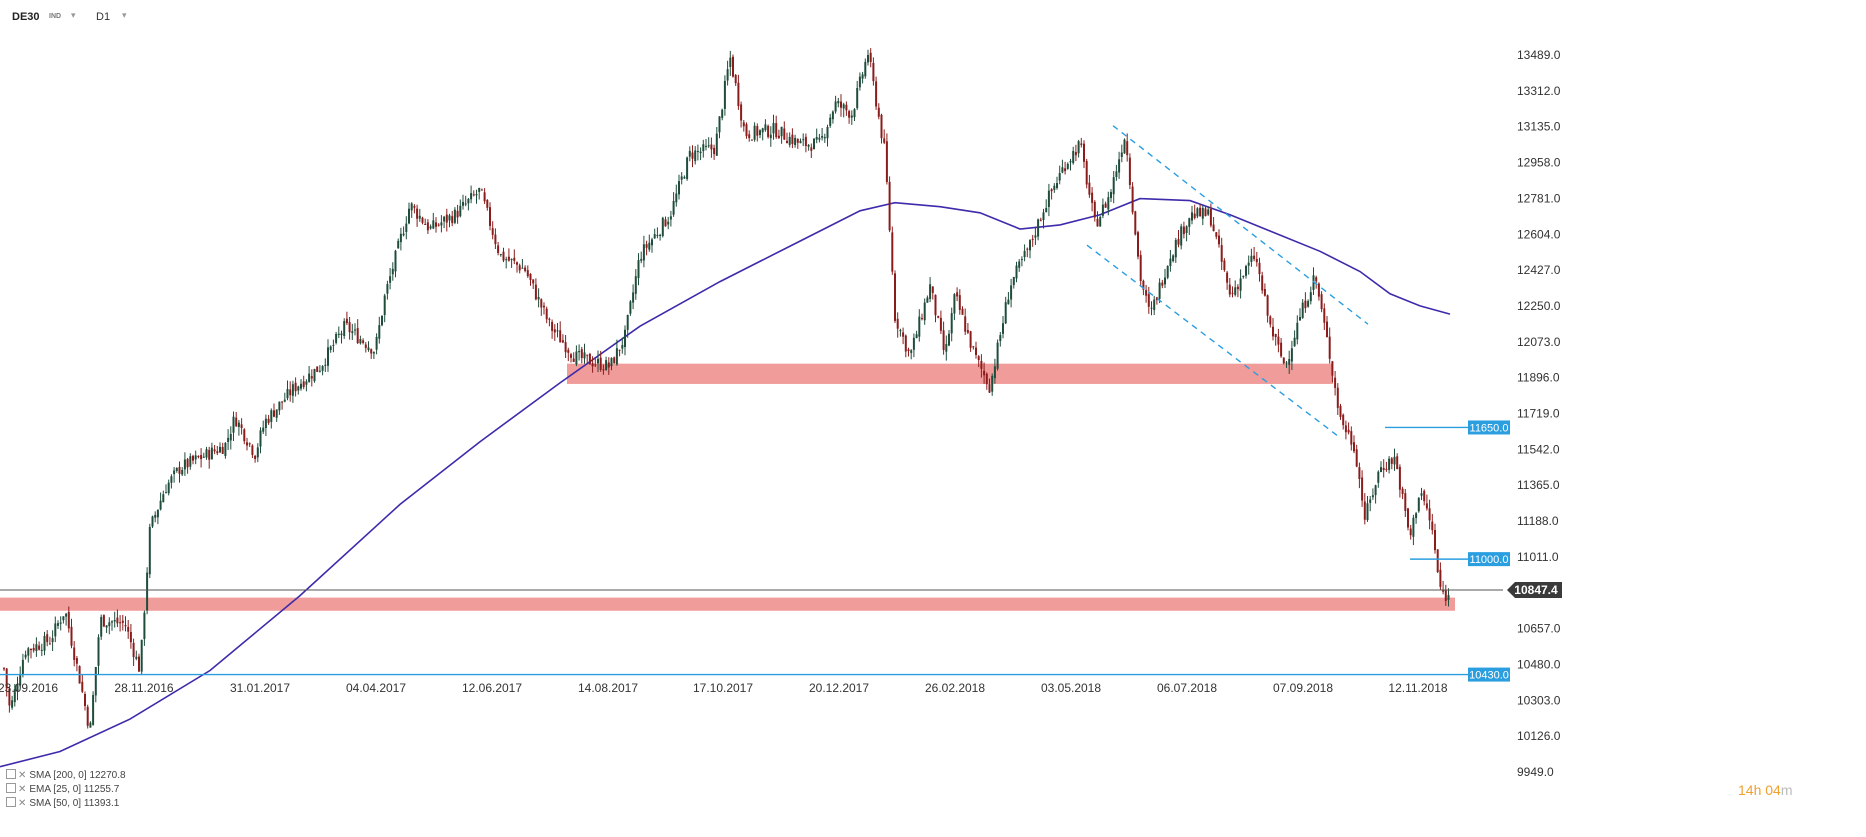  What do you see at coordinates (66, 804) in the screenshot?
I see `legend-row-sma50: ✕ SMA [50, 0] 11393.1` at bounding box center [66, 804].